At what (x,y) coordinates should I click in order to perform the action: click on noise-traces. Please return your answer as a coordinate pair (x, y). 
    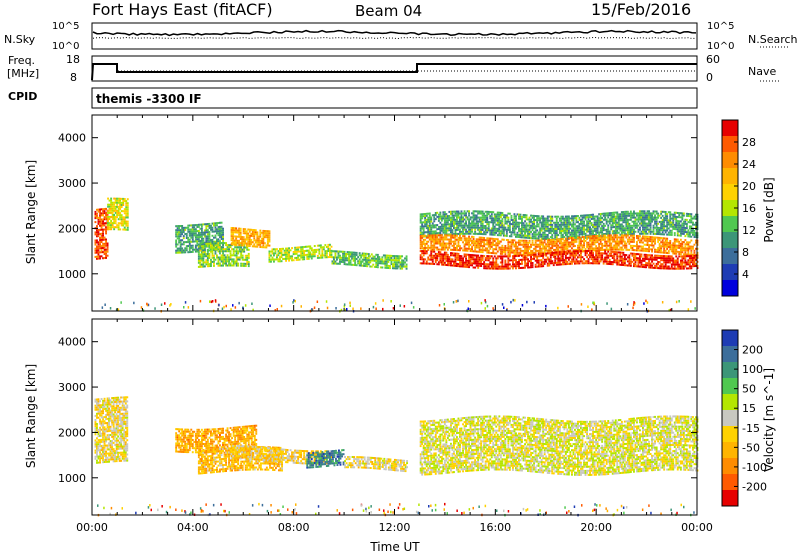
    Looking at the image, I should click on (394, 35).